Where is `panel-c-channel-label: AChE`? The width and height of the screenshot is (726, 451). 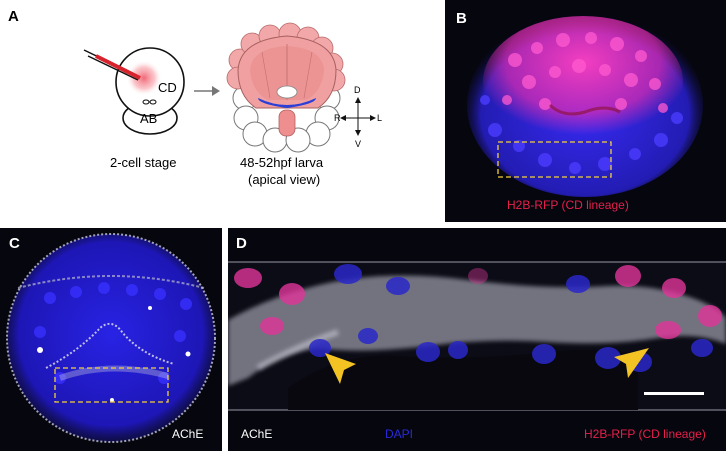 panel-c-channel-label: AChE is located at coordinates (188, 434).